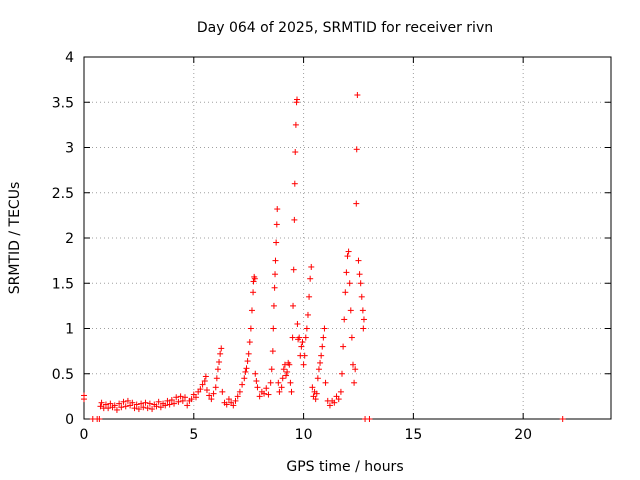  What do you see at coordinates (63, 103) in the screenshot?
I see `y-tick-label: 3.5` at bounding box center [63, 103].